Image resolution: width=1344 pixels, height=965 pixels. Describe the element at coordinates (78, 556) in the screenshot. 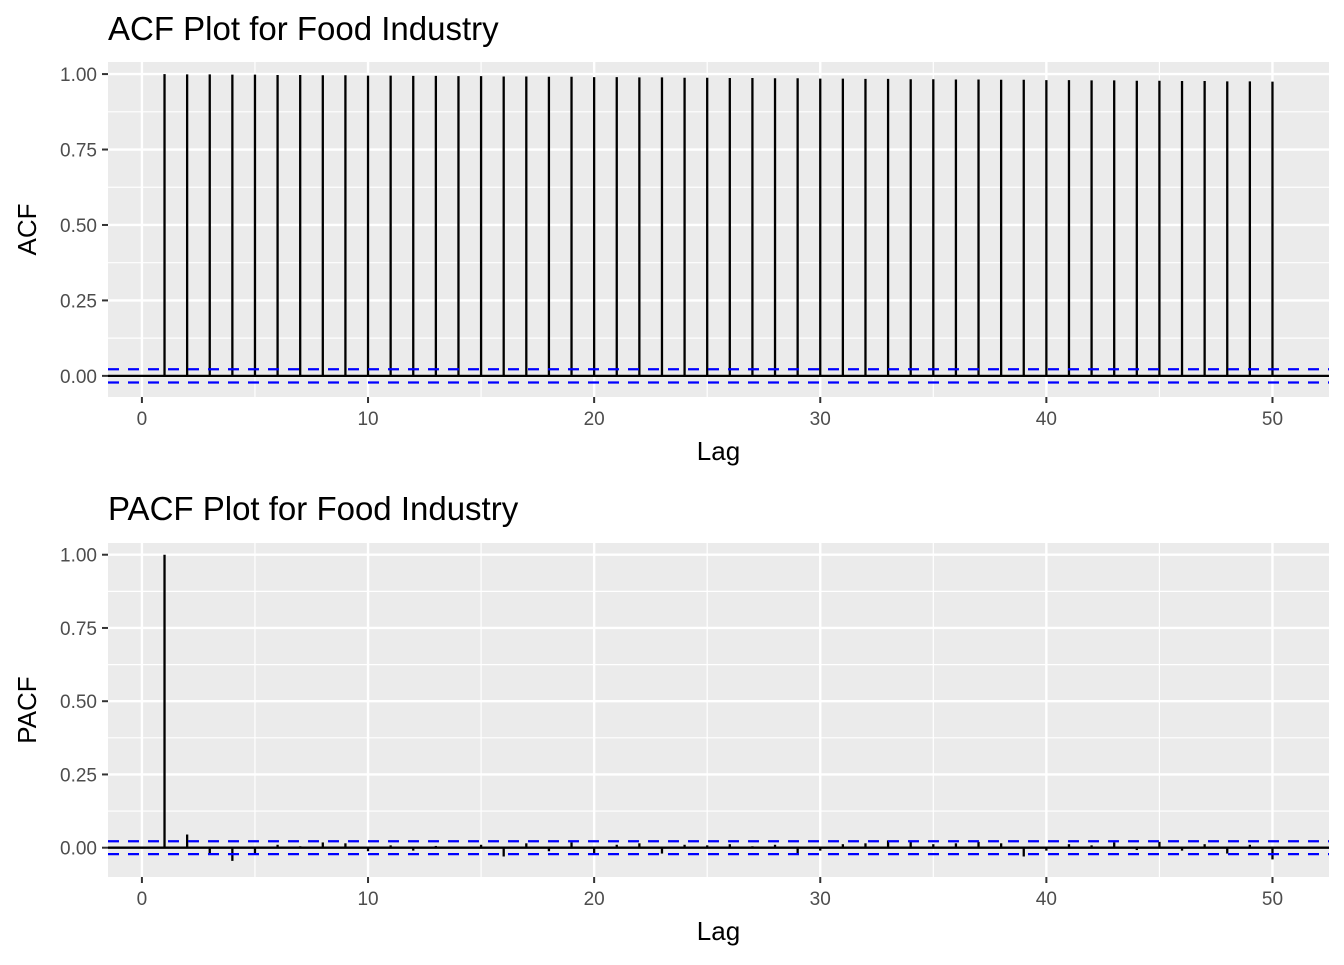

I see `pacf-y-tick-label: 1.00` at that location.